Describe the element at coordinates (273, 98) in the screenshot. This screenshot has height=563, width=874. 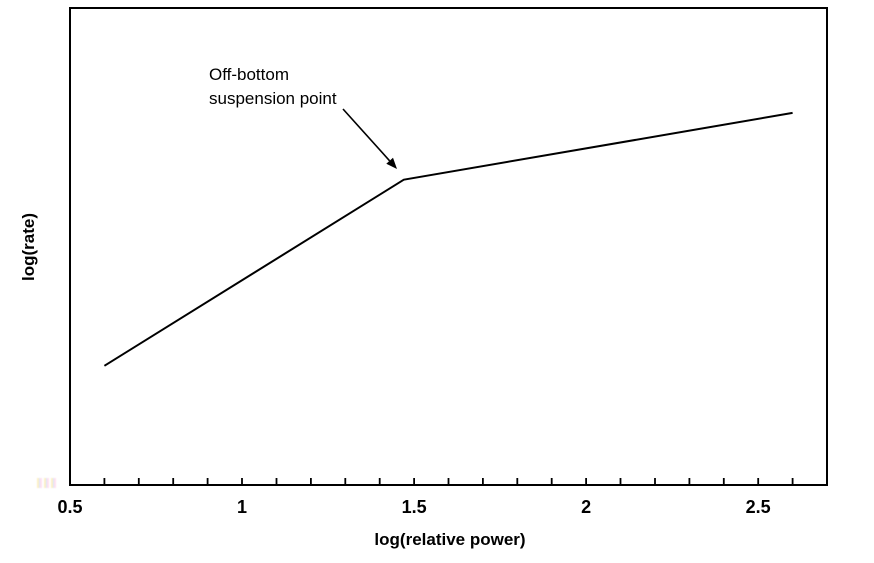
I see `annotation-line-2: suspension point` at that location.